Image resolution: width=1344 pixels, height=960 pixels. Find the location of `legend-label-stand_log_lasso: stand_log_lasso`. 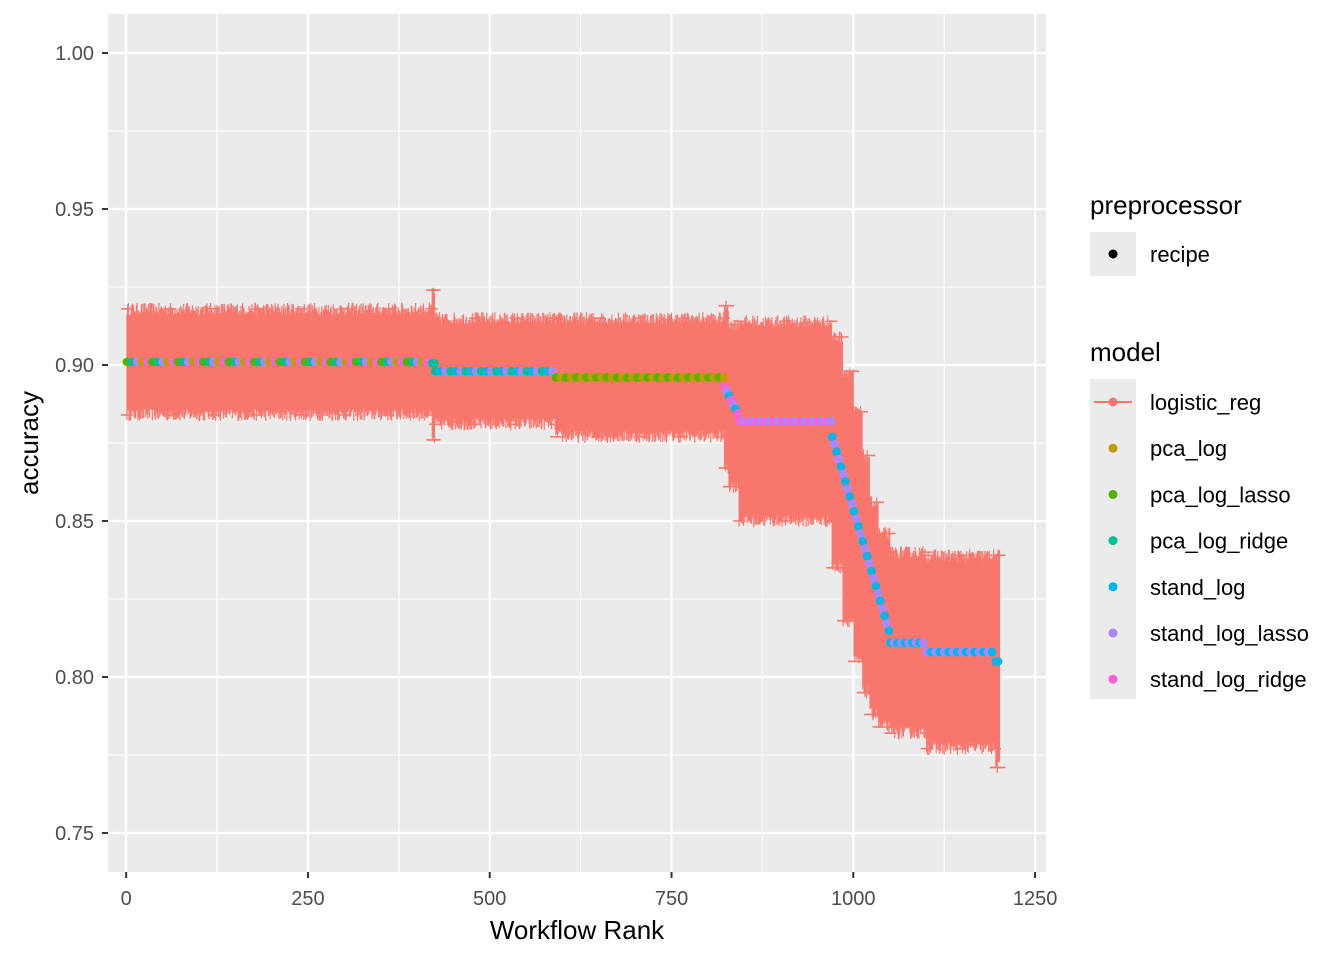

legend-label-stand_log_lasso: stand_log_lasso is located at coordinates (1229, 633).